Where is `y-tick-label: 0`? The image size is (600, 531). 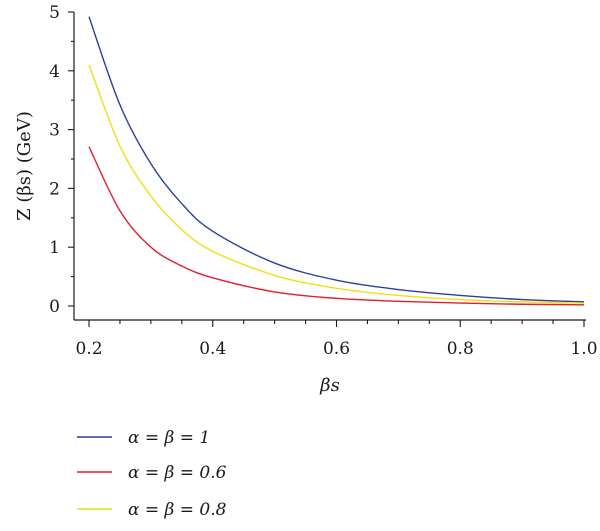
y-tick-label: 0 is located at coordinates (54, 307).